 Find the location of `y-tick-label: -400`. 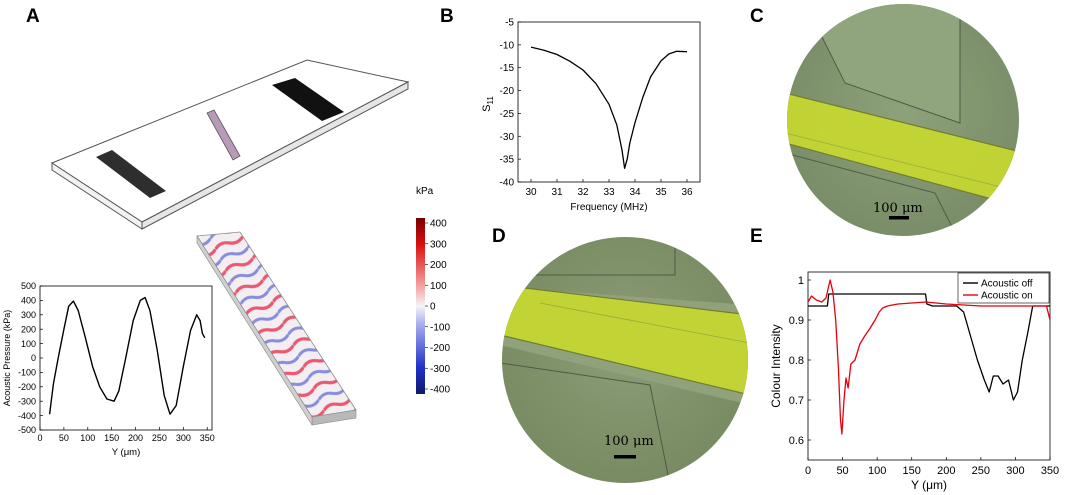

y-tick-label: -400 is located at coordinates (27, 416).